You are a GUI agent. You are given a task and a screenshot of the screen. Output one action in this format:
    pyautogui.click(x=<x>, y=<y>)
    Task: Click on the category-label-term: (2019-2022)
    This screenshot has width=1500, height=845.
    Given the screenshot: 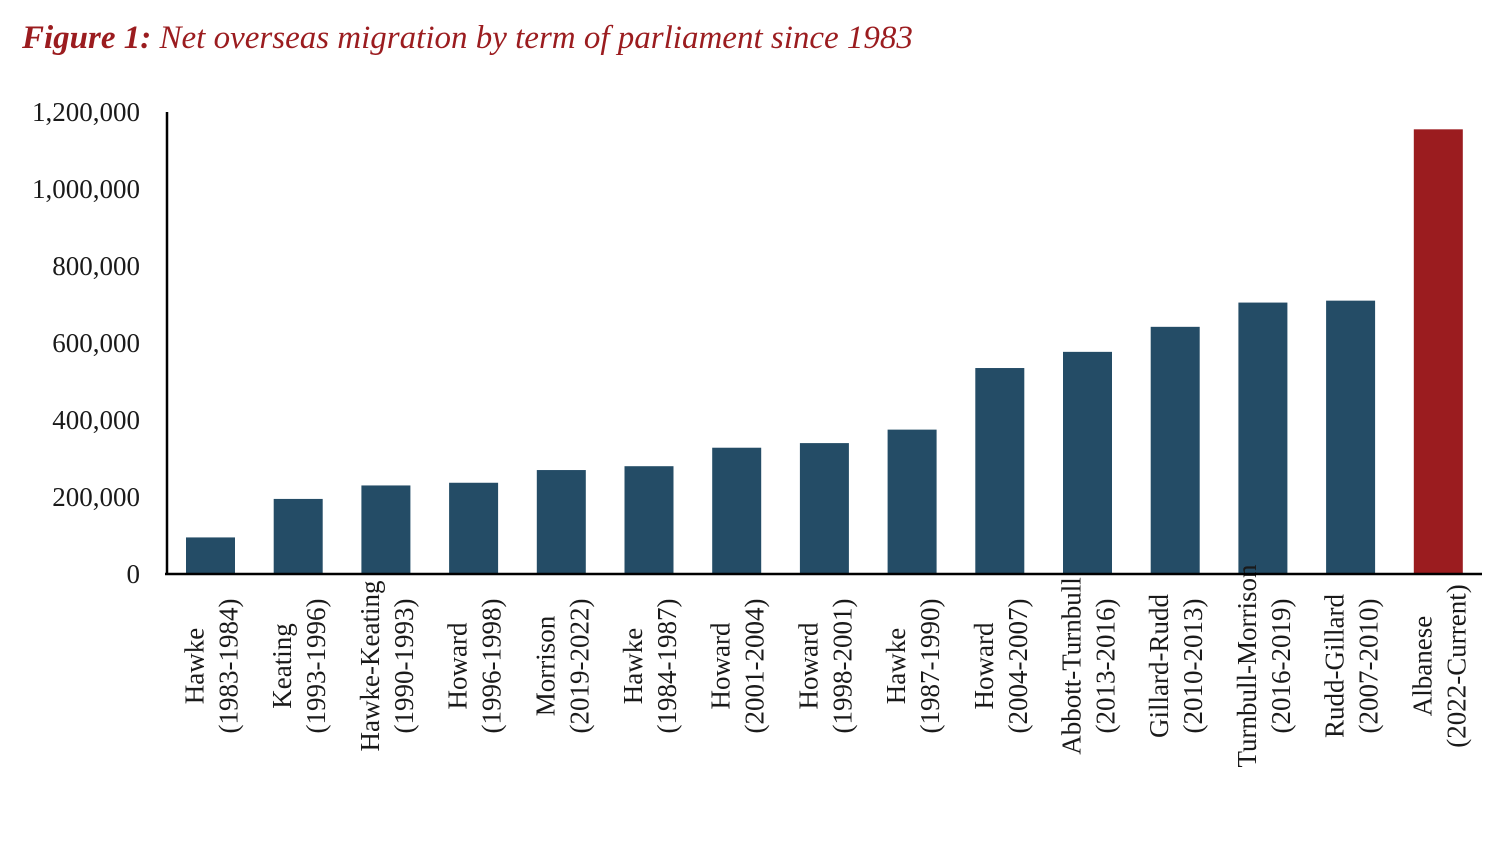 What is the action you would take?
    pyautogui.click(x=579, y=666)
    